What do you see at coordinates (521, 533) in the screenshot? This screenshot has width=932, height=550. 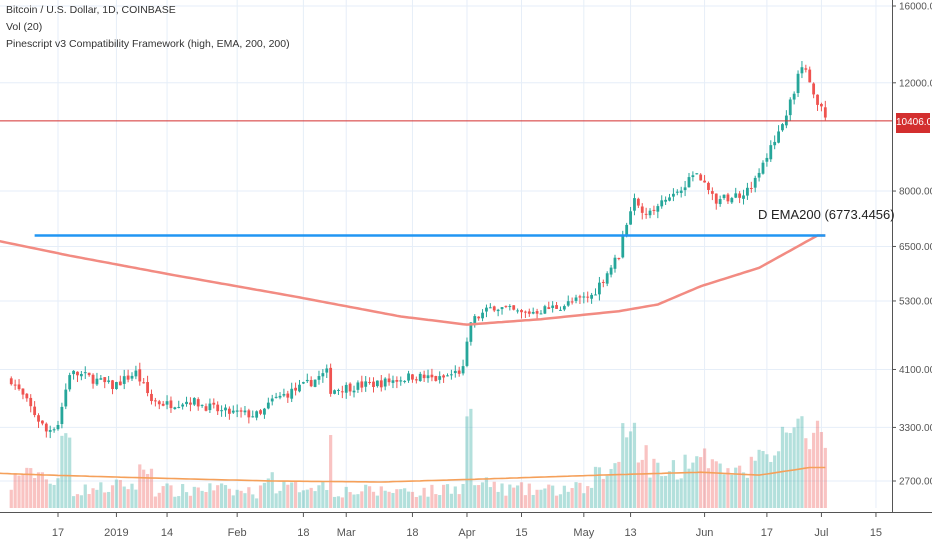 I see `x-tick-label: 15` at bounding box center [521, 533].